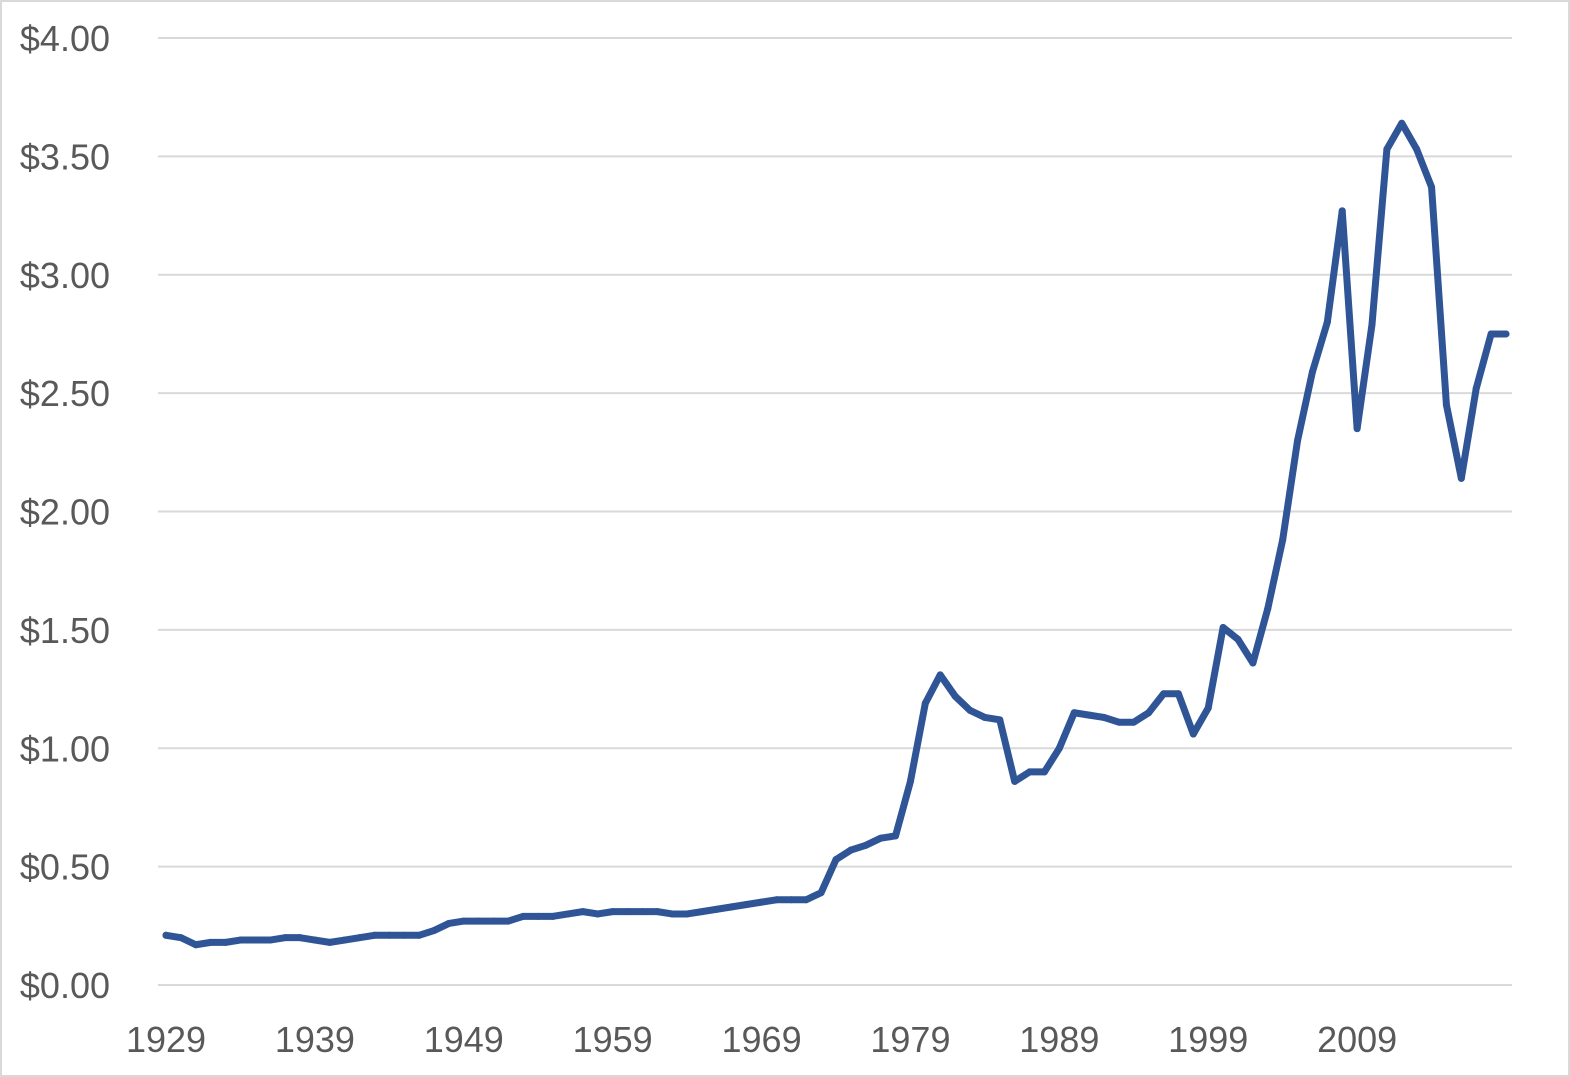 This screenshot has width=1570, height=1077. What do you see at coordinates (791, 900) in the screenshot?
I see `data-point-1971` at bounding box center [791, 900].